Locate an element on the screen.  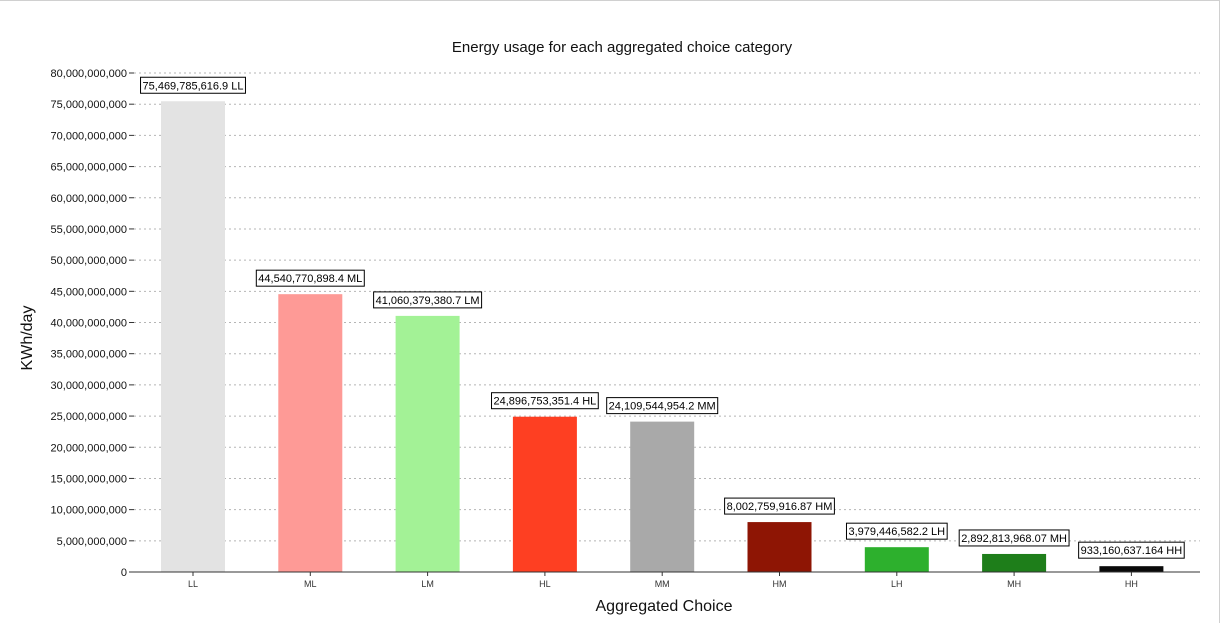
bar-ml is located at coordinates (310, 433).